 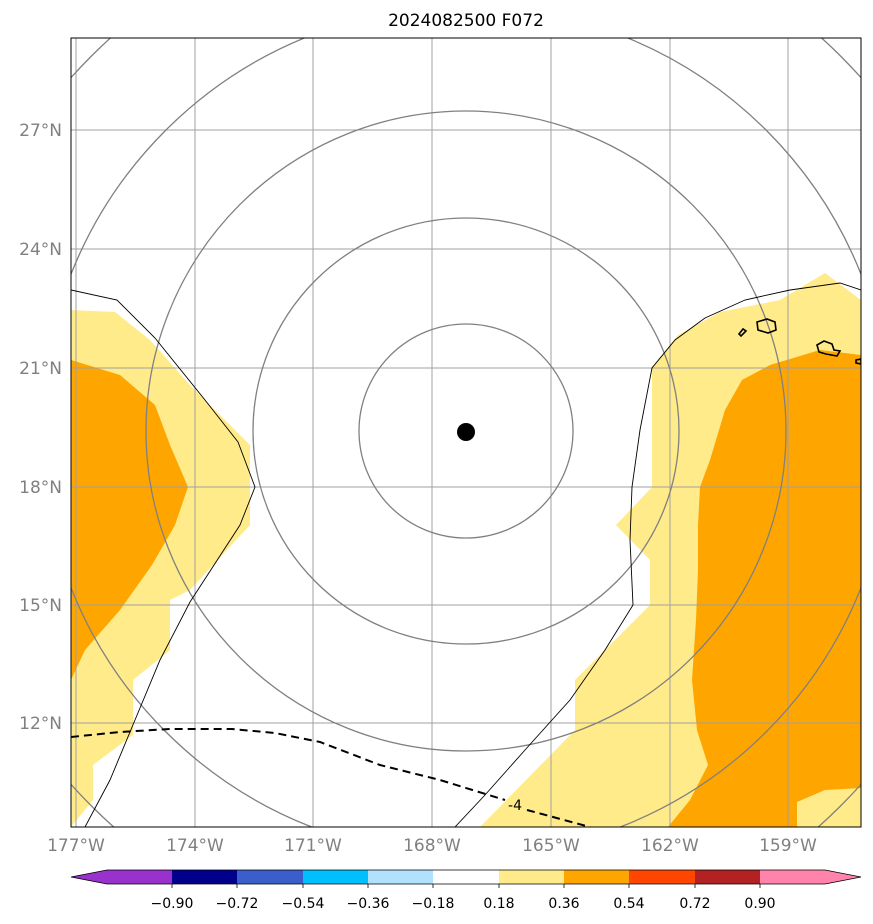 I want to click on lon-label: 165°W, so click(x=551, y=846).